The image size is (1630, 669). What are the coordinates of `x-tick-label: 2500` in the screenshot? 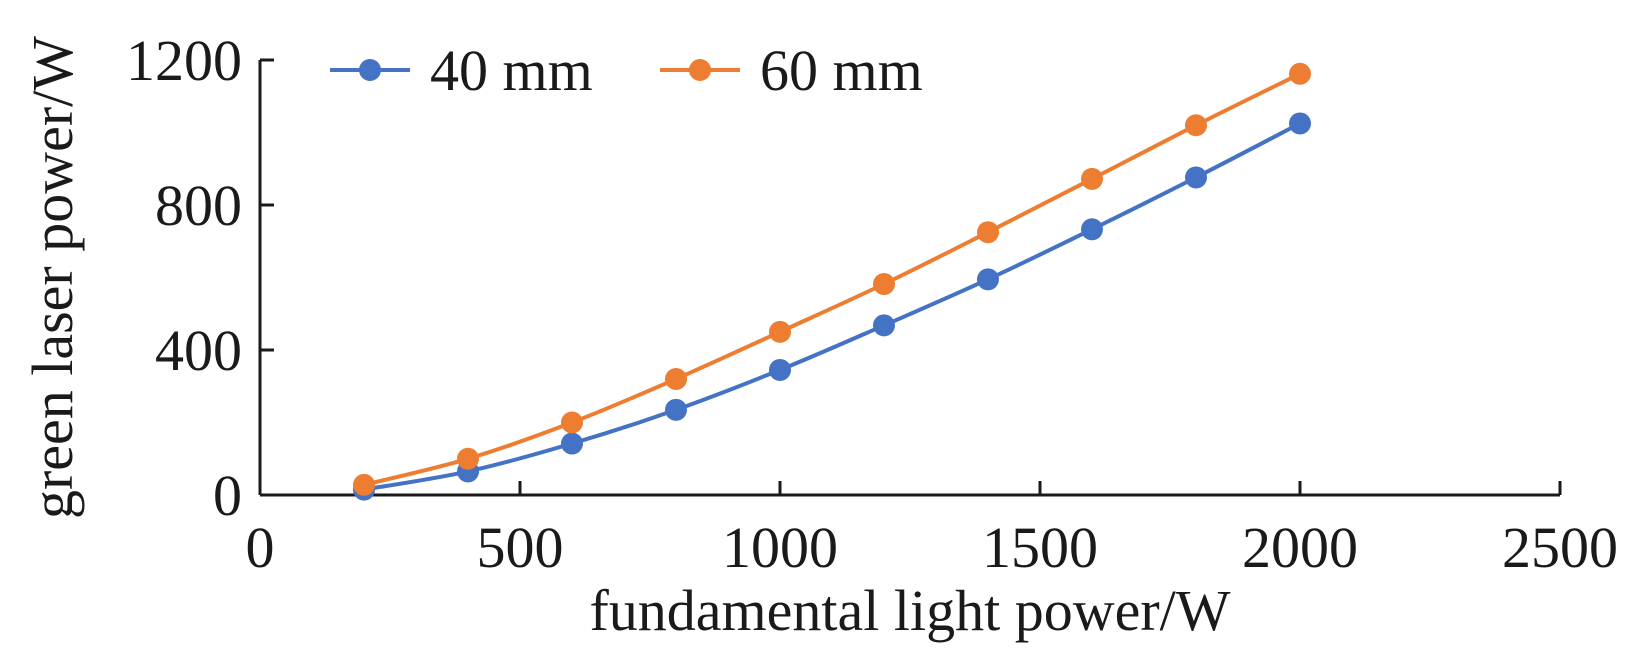 It's located at (1560, 547).